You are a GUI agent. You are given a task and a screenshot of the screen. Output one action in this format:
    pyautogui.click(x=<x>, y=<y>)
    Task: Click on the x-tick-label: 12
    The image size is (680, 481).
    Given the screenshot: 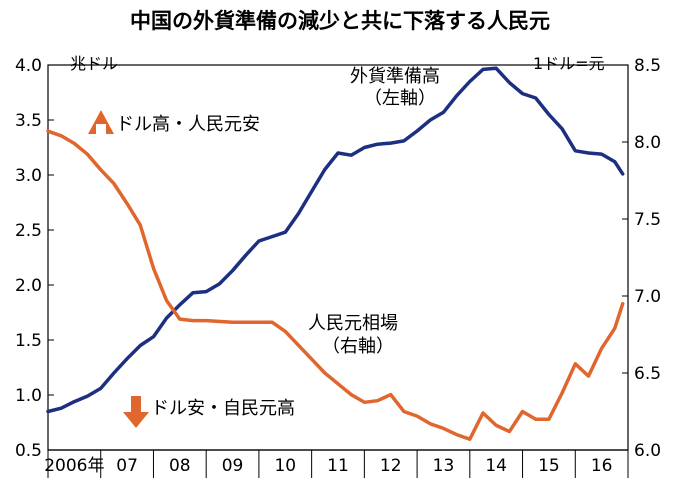 What is the action you would take?
    pyautogui.click(x=391, y=466)
    